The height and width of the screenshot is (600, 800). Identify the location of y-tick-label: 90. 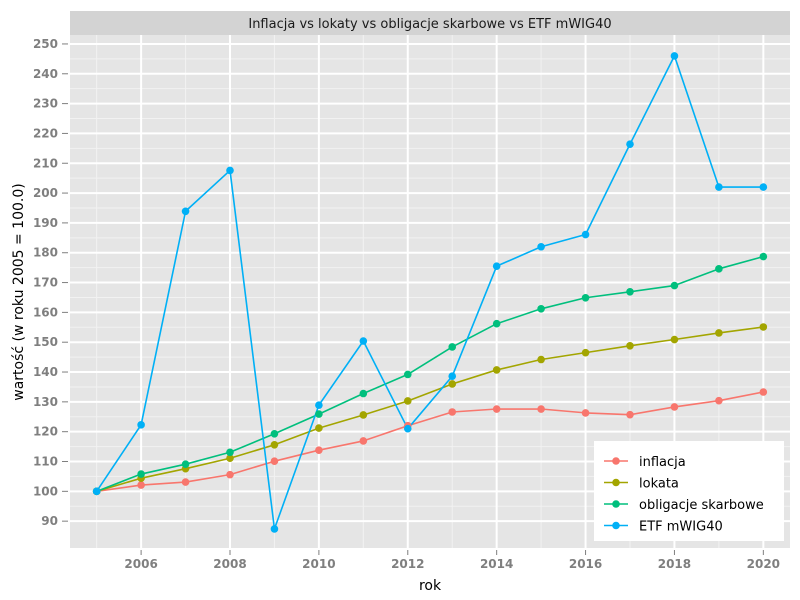
(49, 521).